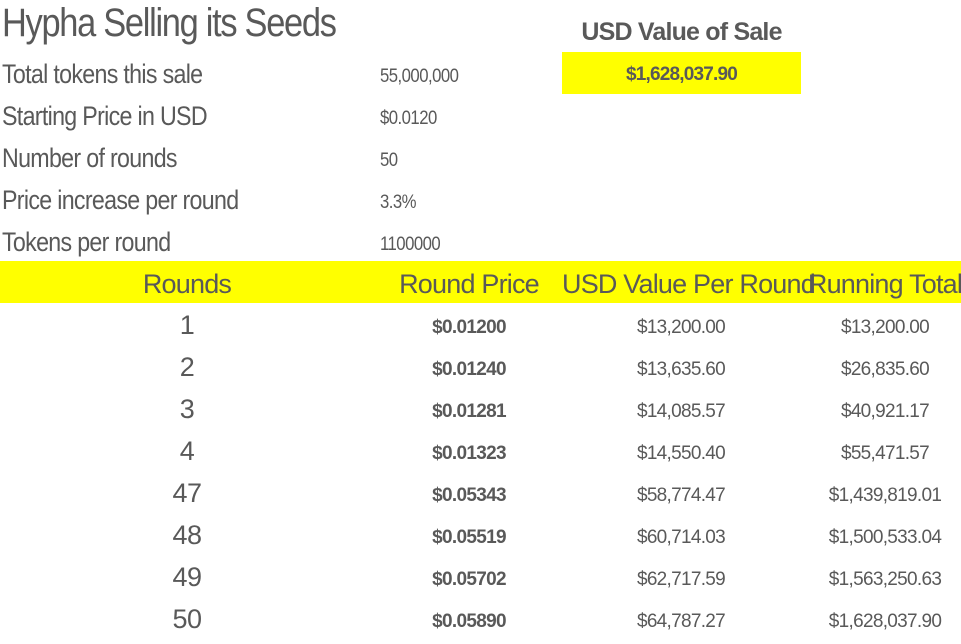 Image resolution: width=961 pixels, height=644 pixels. I want to click on header-rounds: Rounds, so click(187, 284).